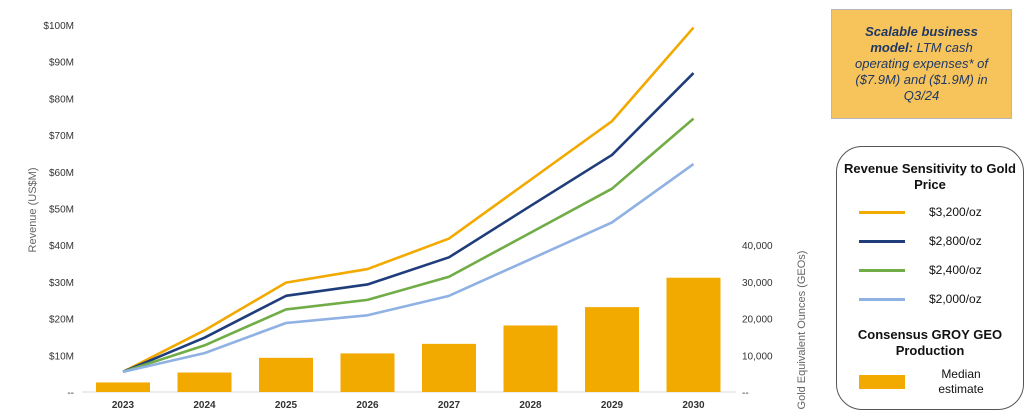 Image resolution: width=1027 pixels, height=417 pixels. I want to click on legend-item: $2,400/oz, so click(934, 270).